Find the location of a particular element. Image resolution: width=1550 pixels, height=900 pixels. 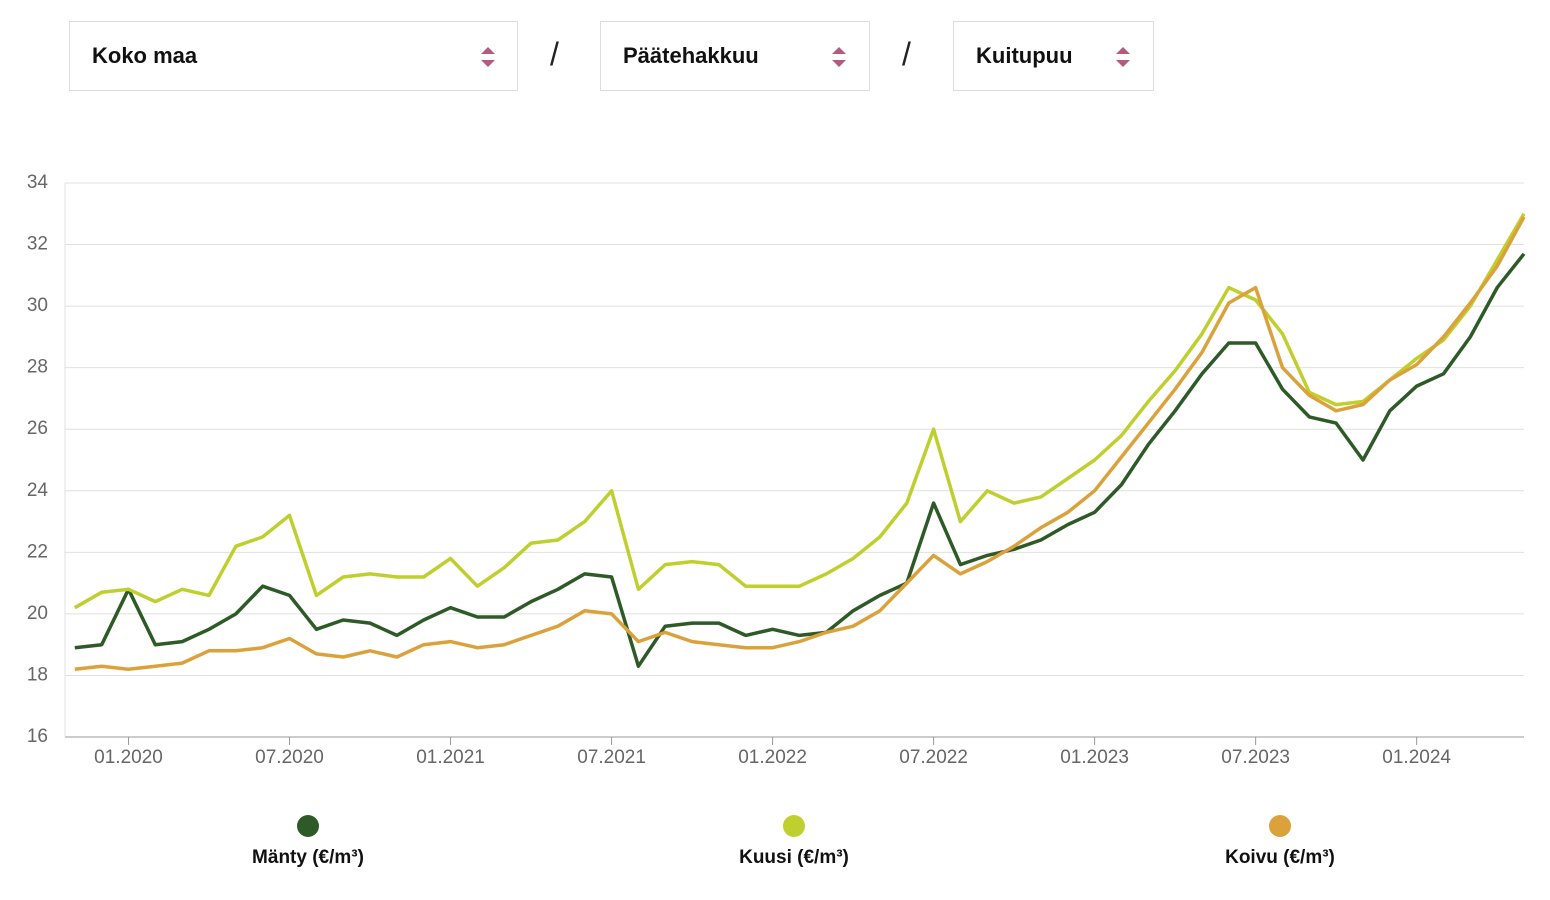

x-tick-label: 01.2023 is located at coordinates (1094, 757).